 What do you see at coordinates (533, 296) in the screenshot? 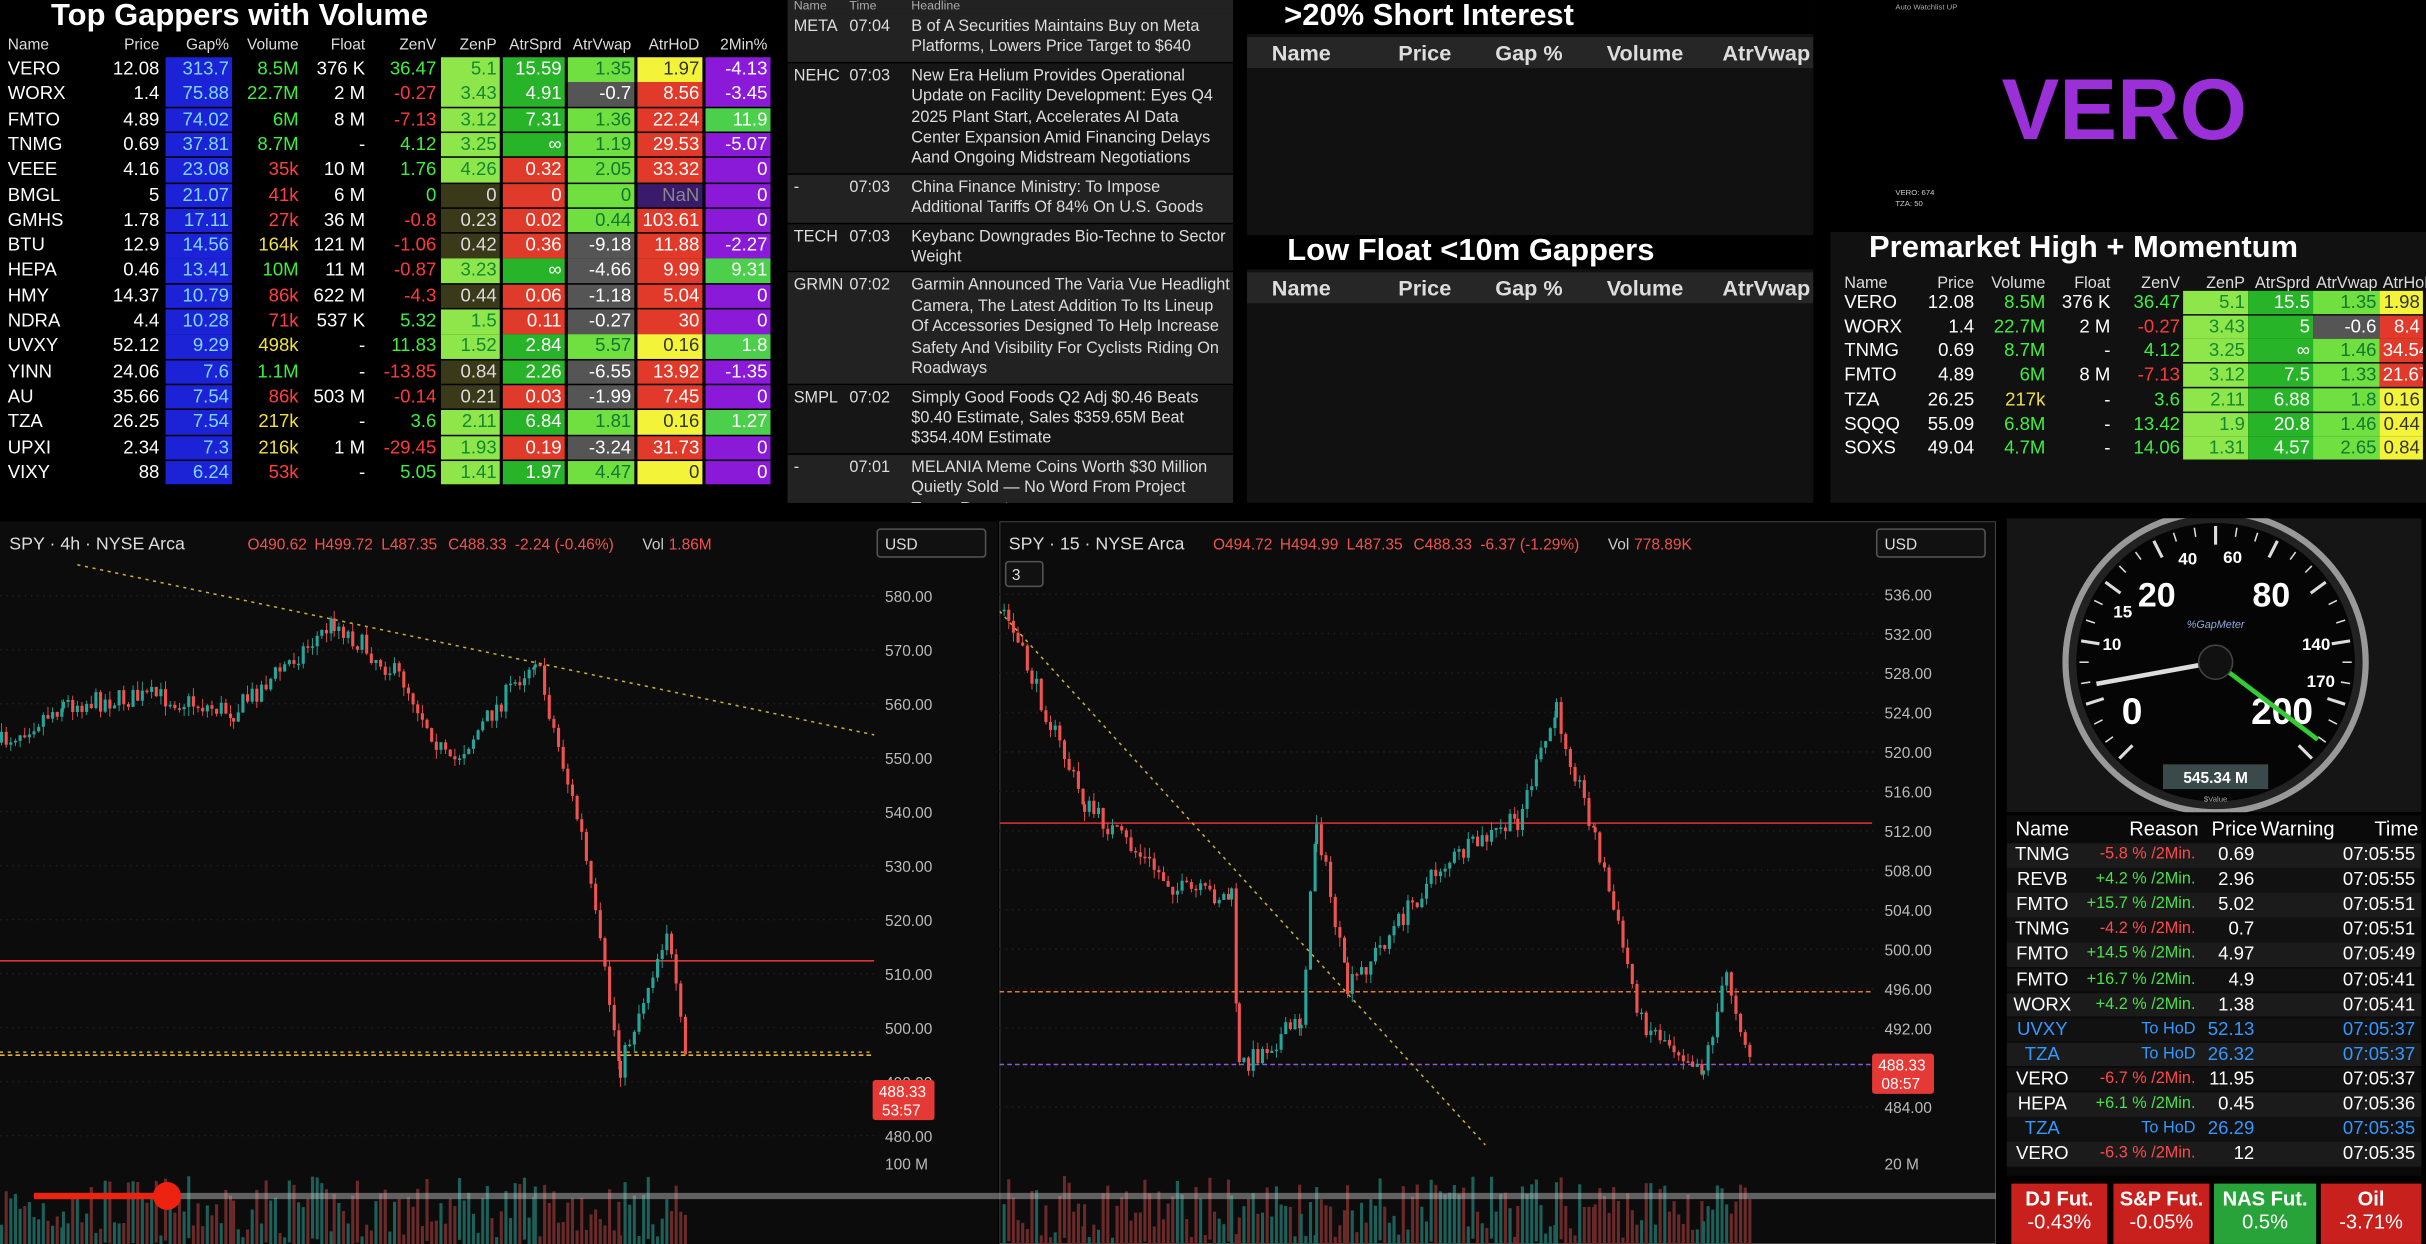
I see `table-cell: 0.06` at bounding box center [533, 296].